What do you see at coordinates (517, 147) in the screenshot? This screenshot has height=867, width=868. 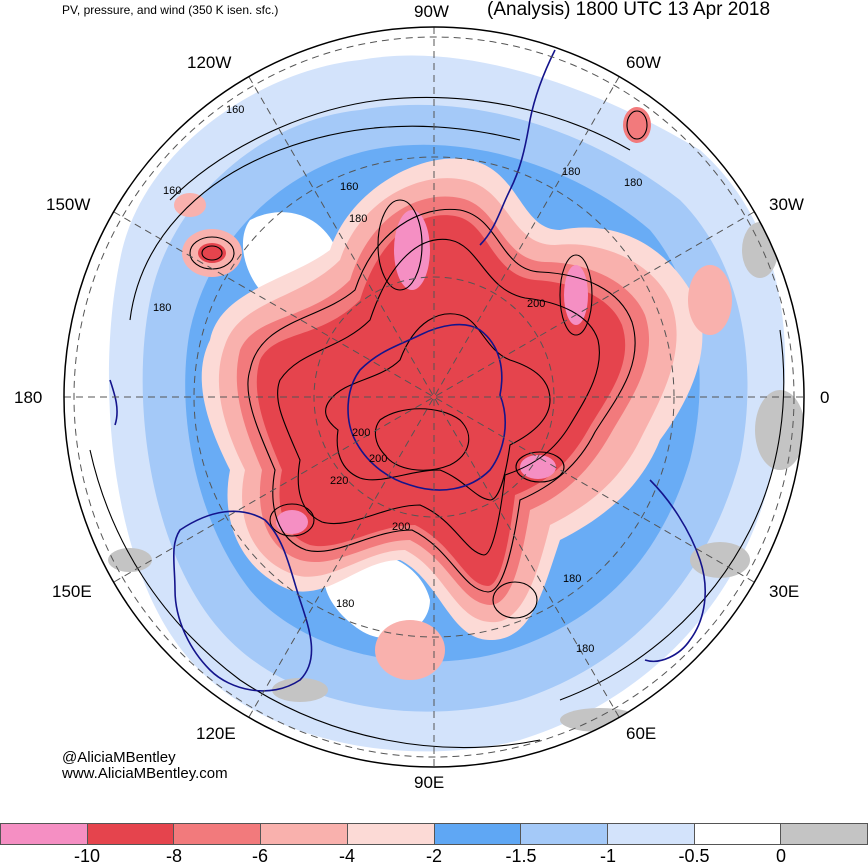 I see `south-america-coast` at bounding box center [517, 147].